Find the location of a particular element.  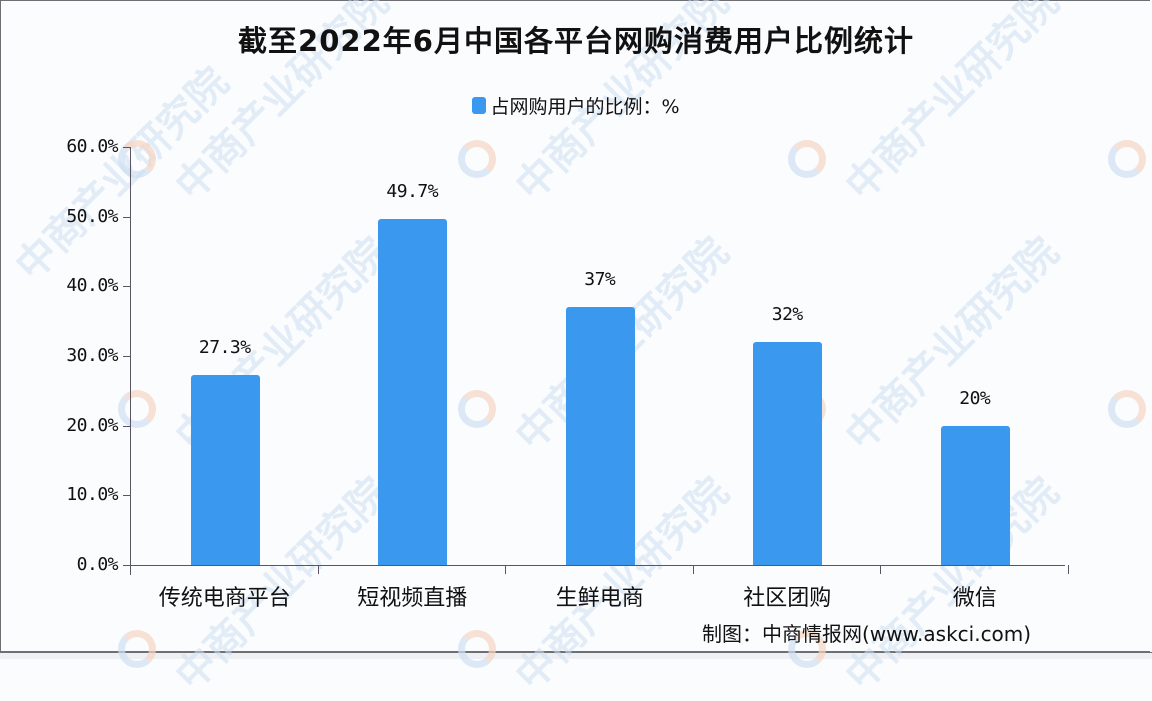

legend-label: 占网购用户的比例：% is located at coordinates (585, 107).